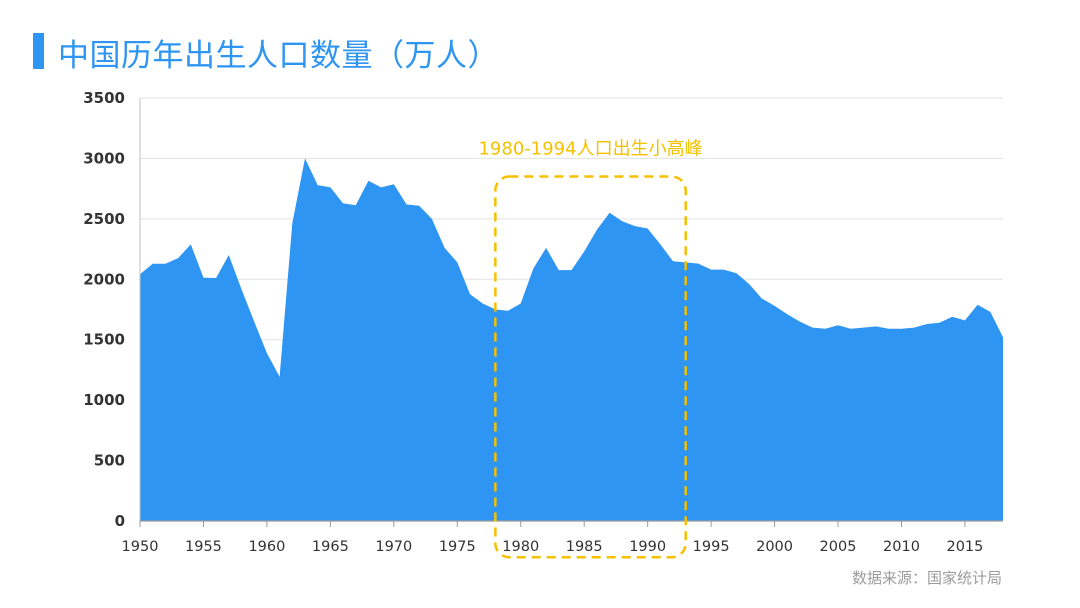  Describe the element at coordinates (901, 547) in the screenshot. I see `x-tick-label: 2010` at that location.